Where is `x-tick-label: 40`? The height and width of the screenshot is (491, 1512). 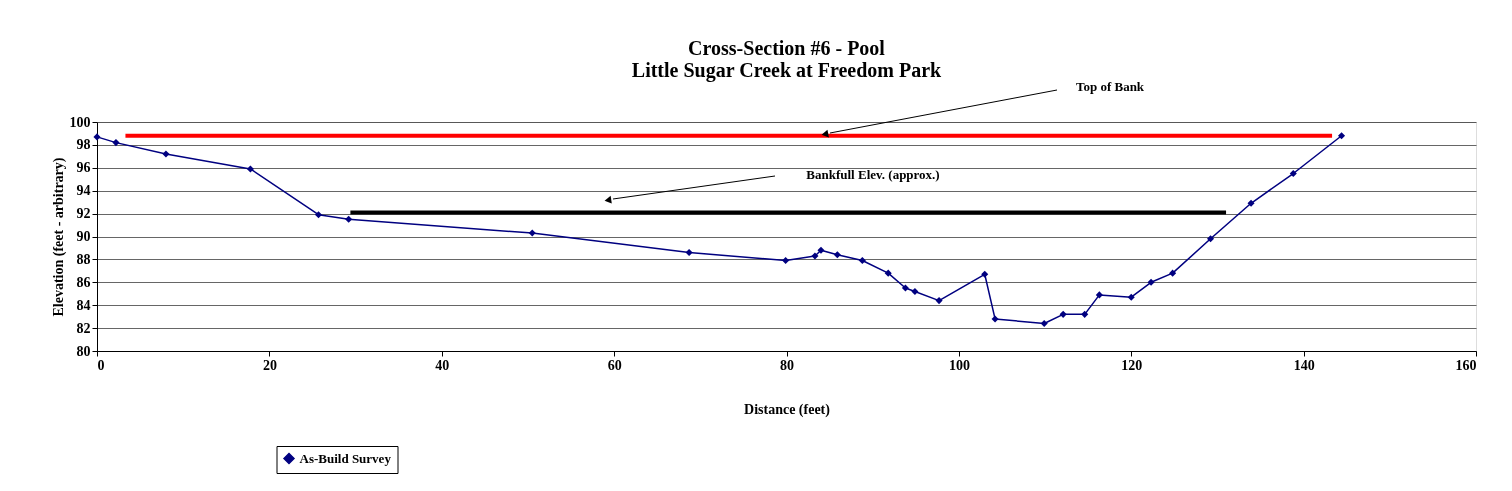 x-tick-label: 40 is located at coordinates (442, 365).